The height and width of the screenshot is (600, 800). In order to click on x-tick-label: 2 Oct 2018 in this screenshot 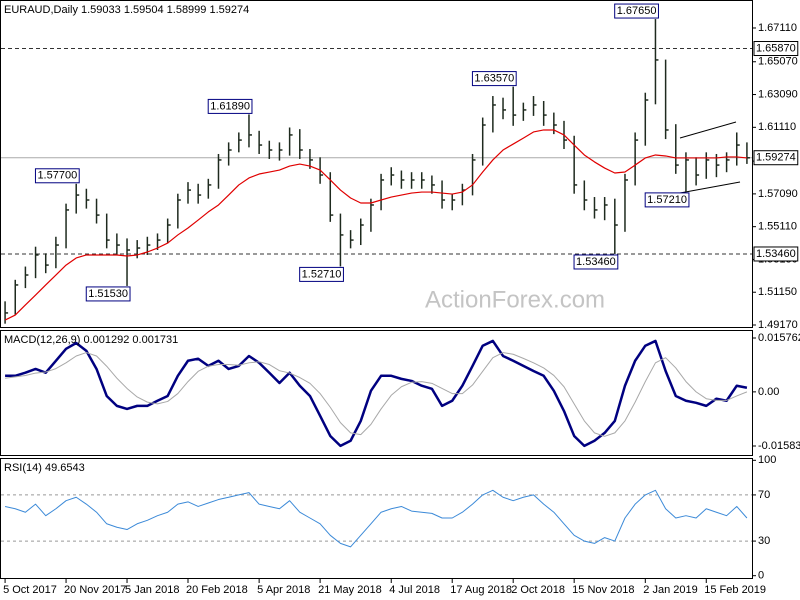, I will do `click(538, 590)`.